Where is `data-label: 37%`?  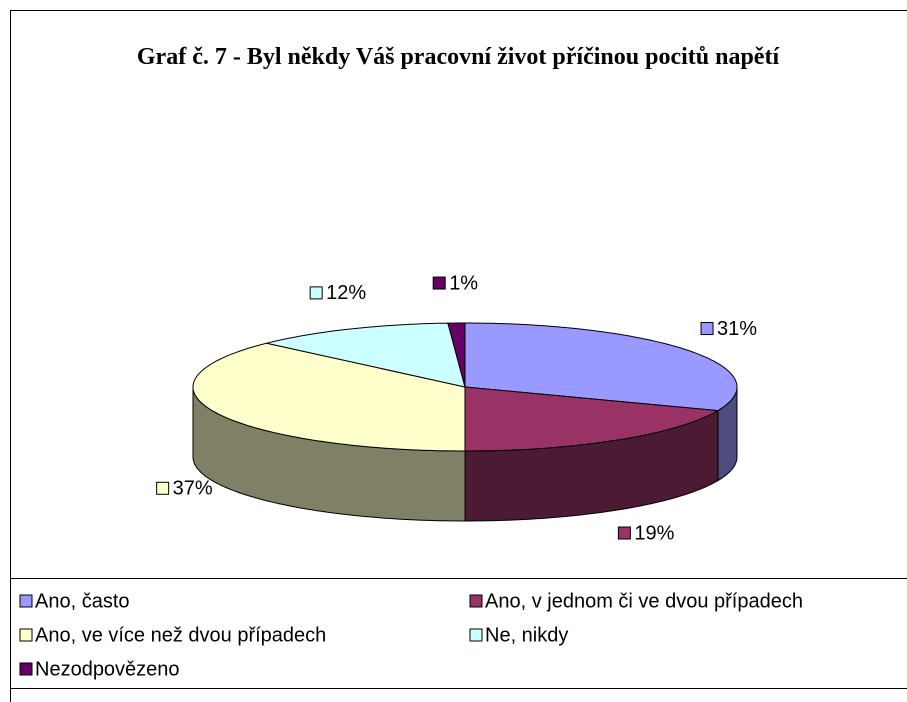
data-label: 37% is located at coordinates (193, 489).